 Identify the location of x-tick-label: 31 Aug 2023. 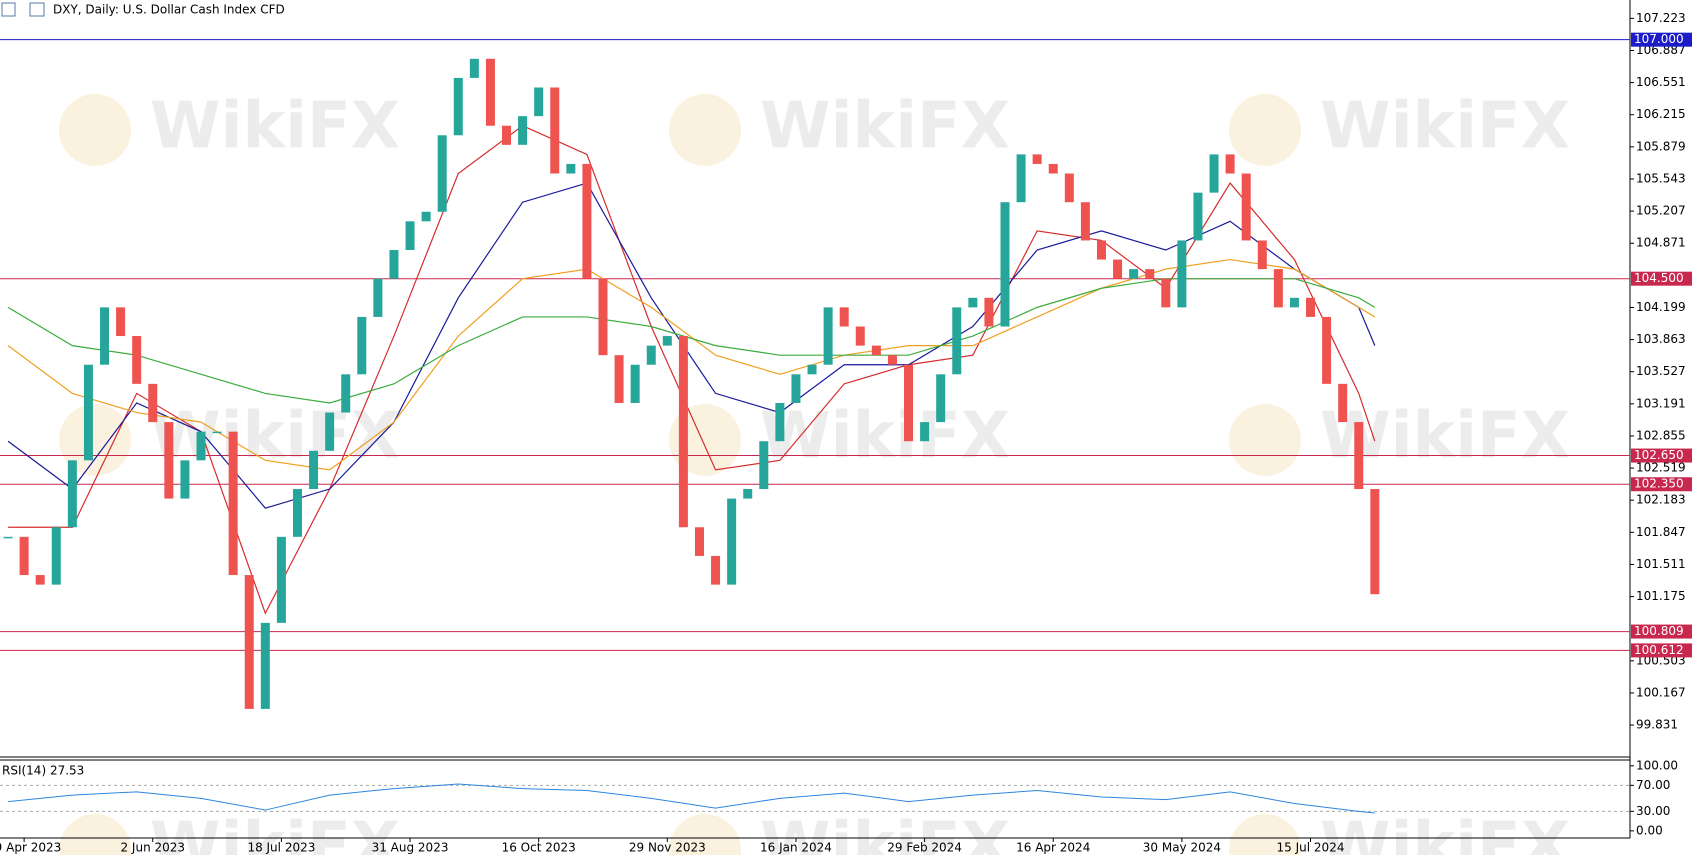
(410, 848).